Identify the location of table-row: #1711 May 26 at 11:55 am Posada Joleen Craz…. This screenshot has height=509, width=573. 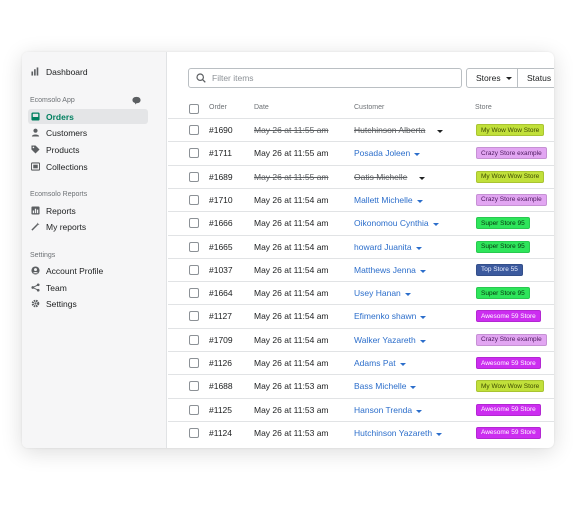
(361, 152).